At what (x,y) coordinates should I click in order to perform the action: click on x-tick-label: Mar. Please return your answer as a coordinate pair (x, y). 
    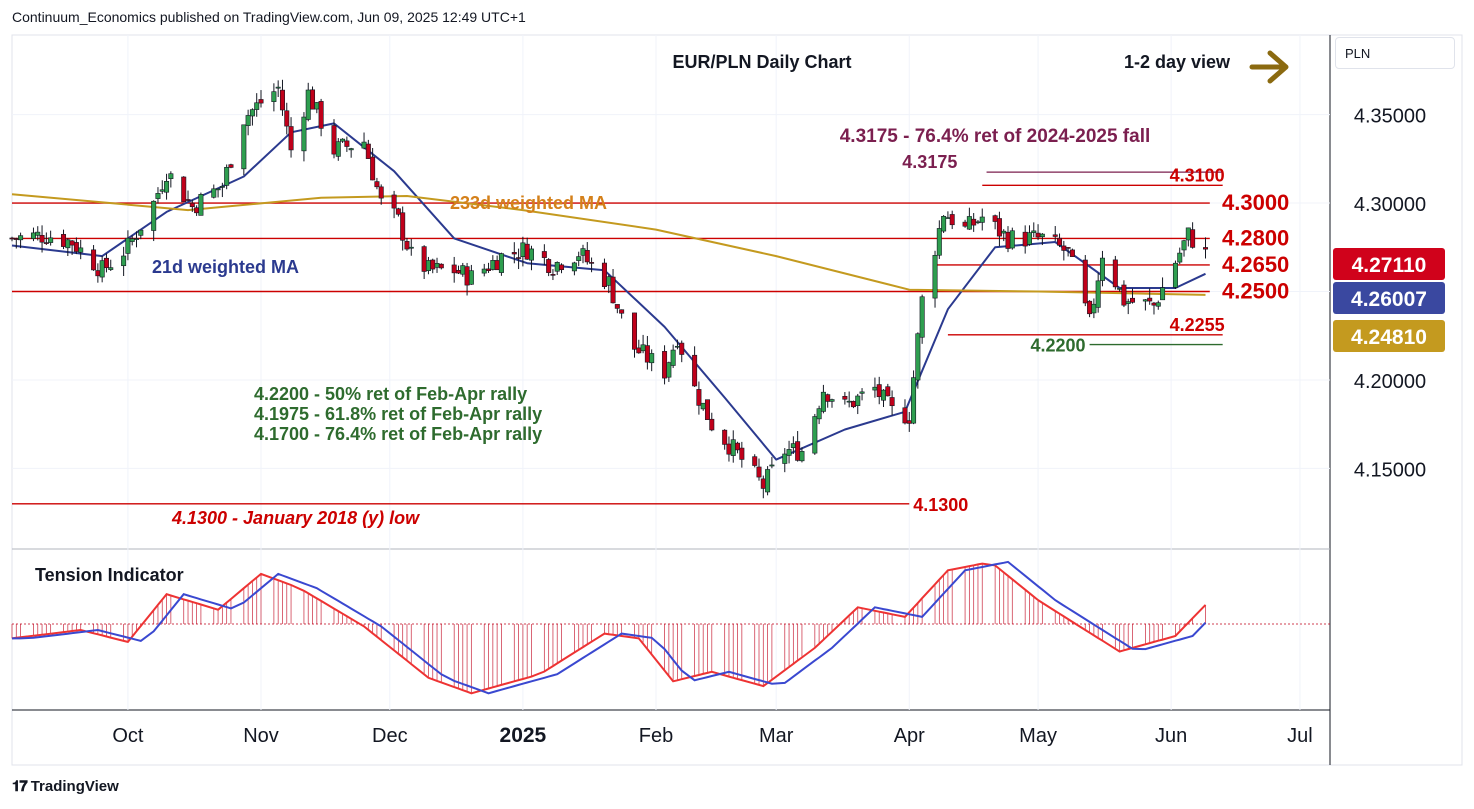
    Looking at the image, I should click on (776, 736).